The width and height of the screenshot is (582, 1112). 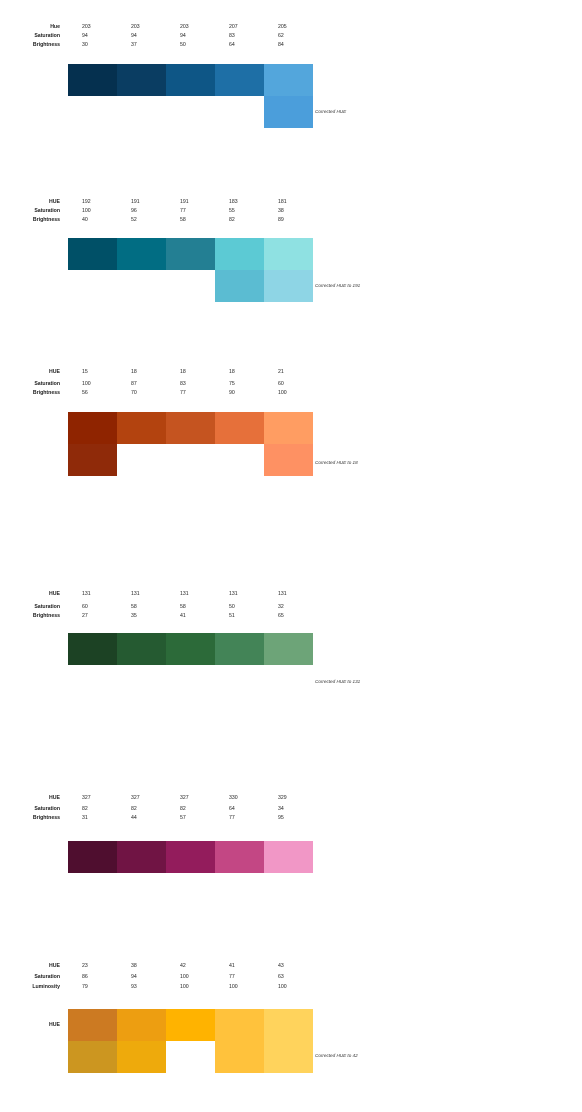 I want to click on value-cell: 51, so click(x=232, y=616).